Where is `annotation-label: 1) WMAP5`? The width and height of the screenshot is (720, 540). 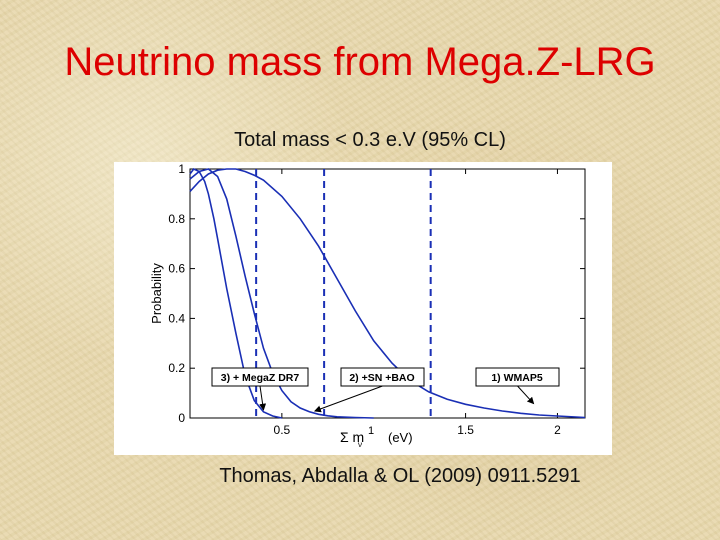
annotation-label: 1) WMAP5 is located at coordinates (516, 378).